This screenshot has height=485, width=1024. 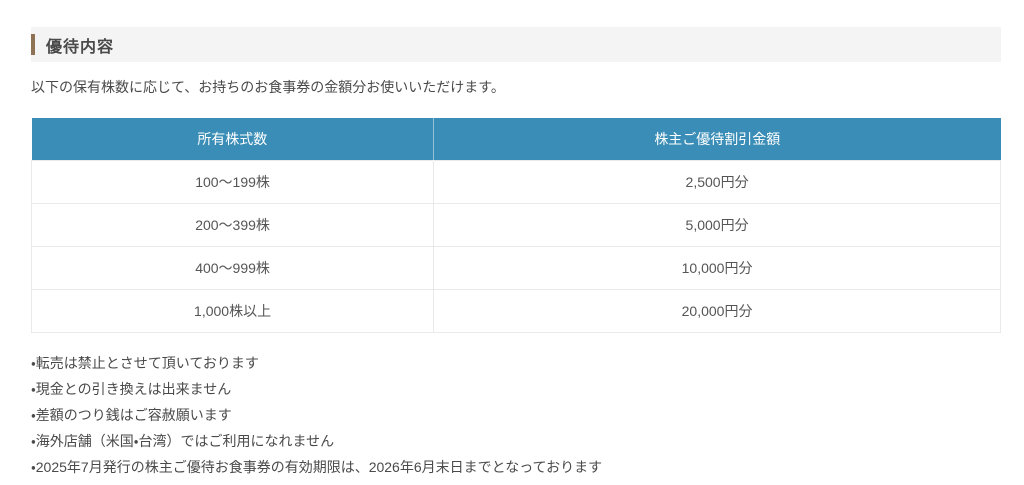 What do you see at coordinates (232, 267) in the screenshot?
I see `cell-shares: 400〜999株` at bounding box center [232, 267].